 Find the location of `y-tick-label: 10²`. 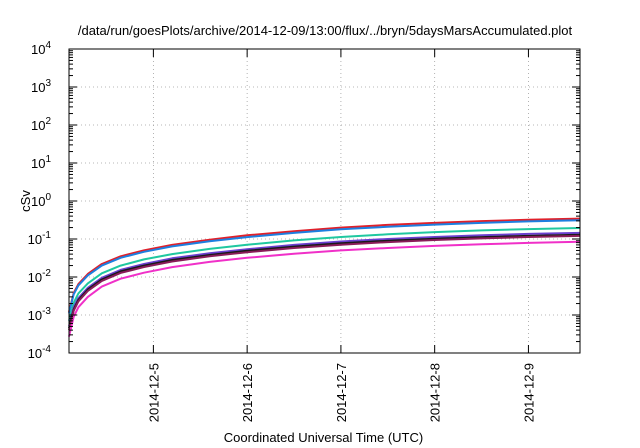

y-tick-label: 10² is located at coordinates (41, 124).